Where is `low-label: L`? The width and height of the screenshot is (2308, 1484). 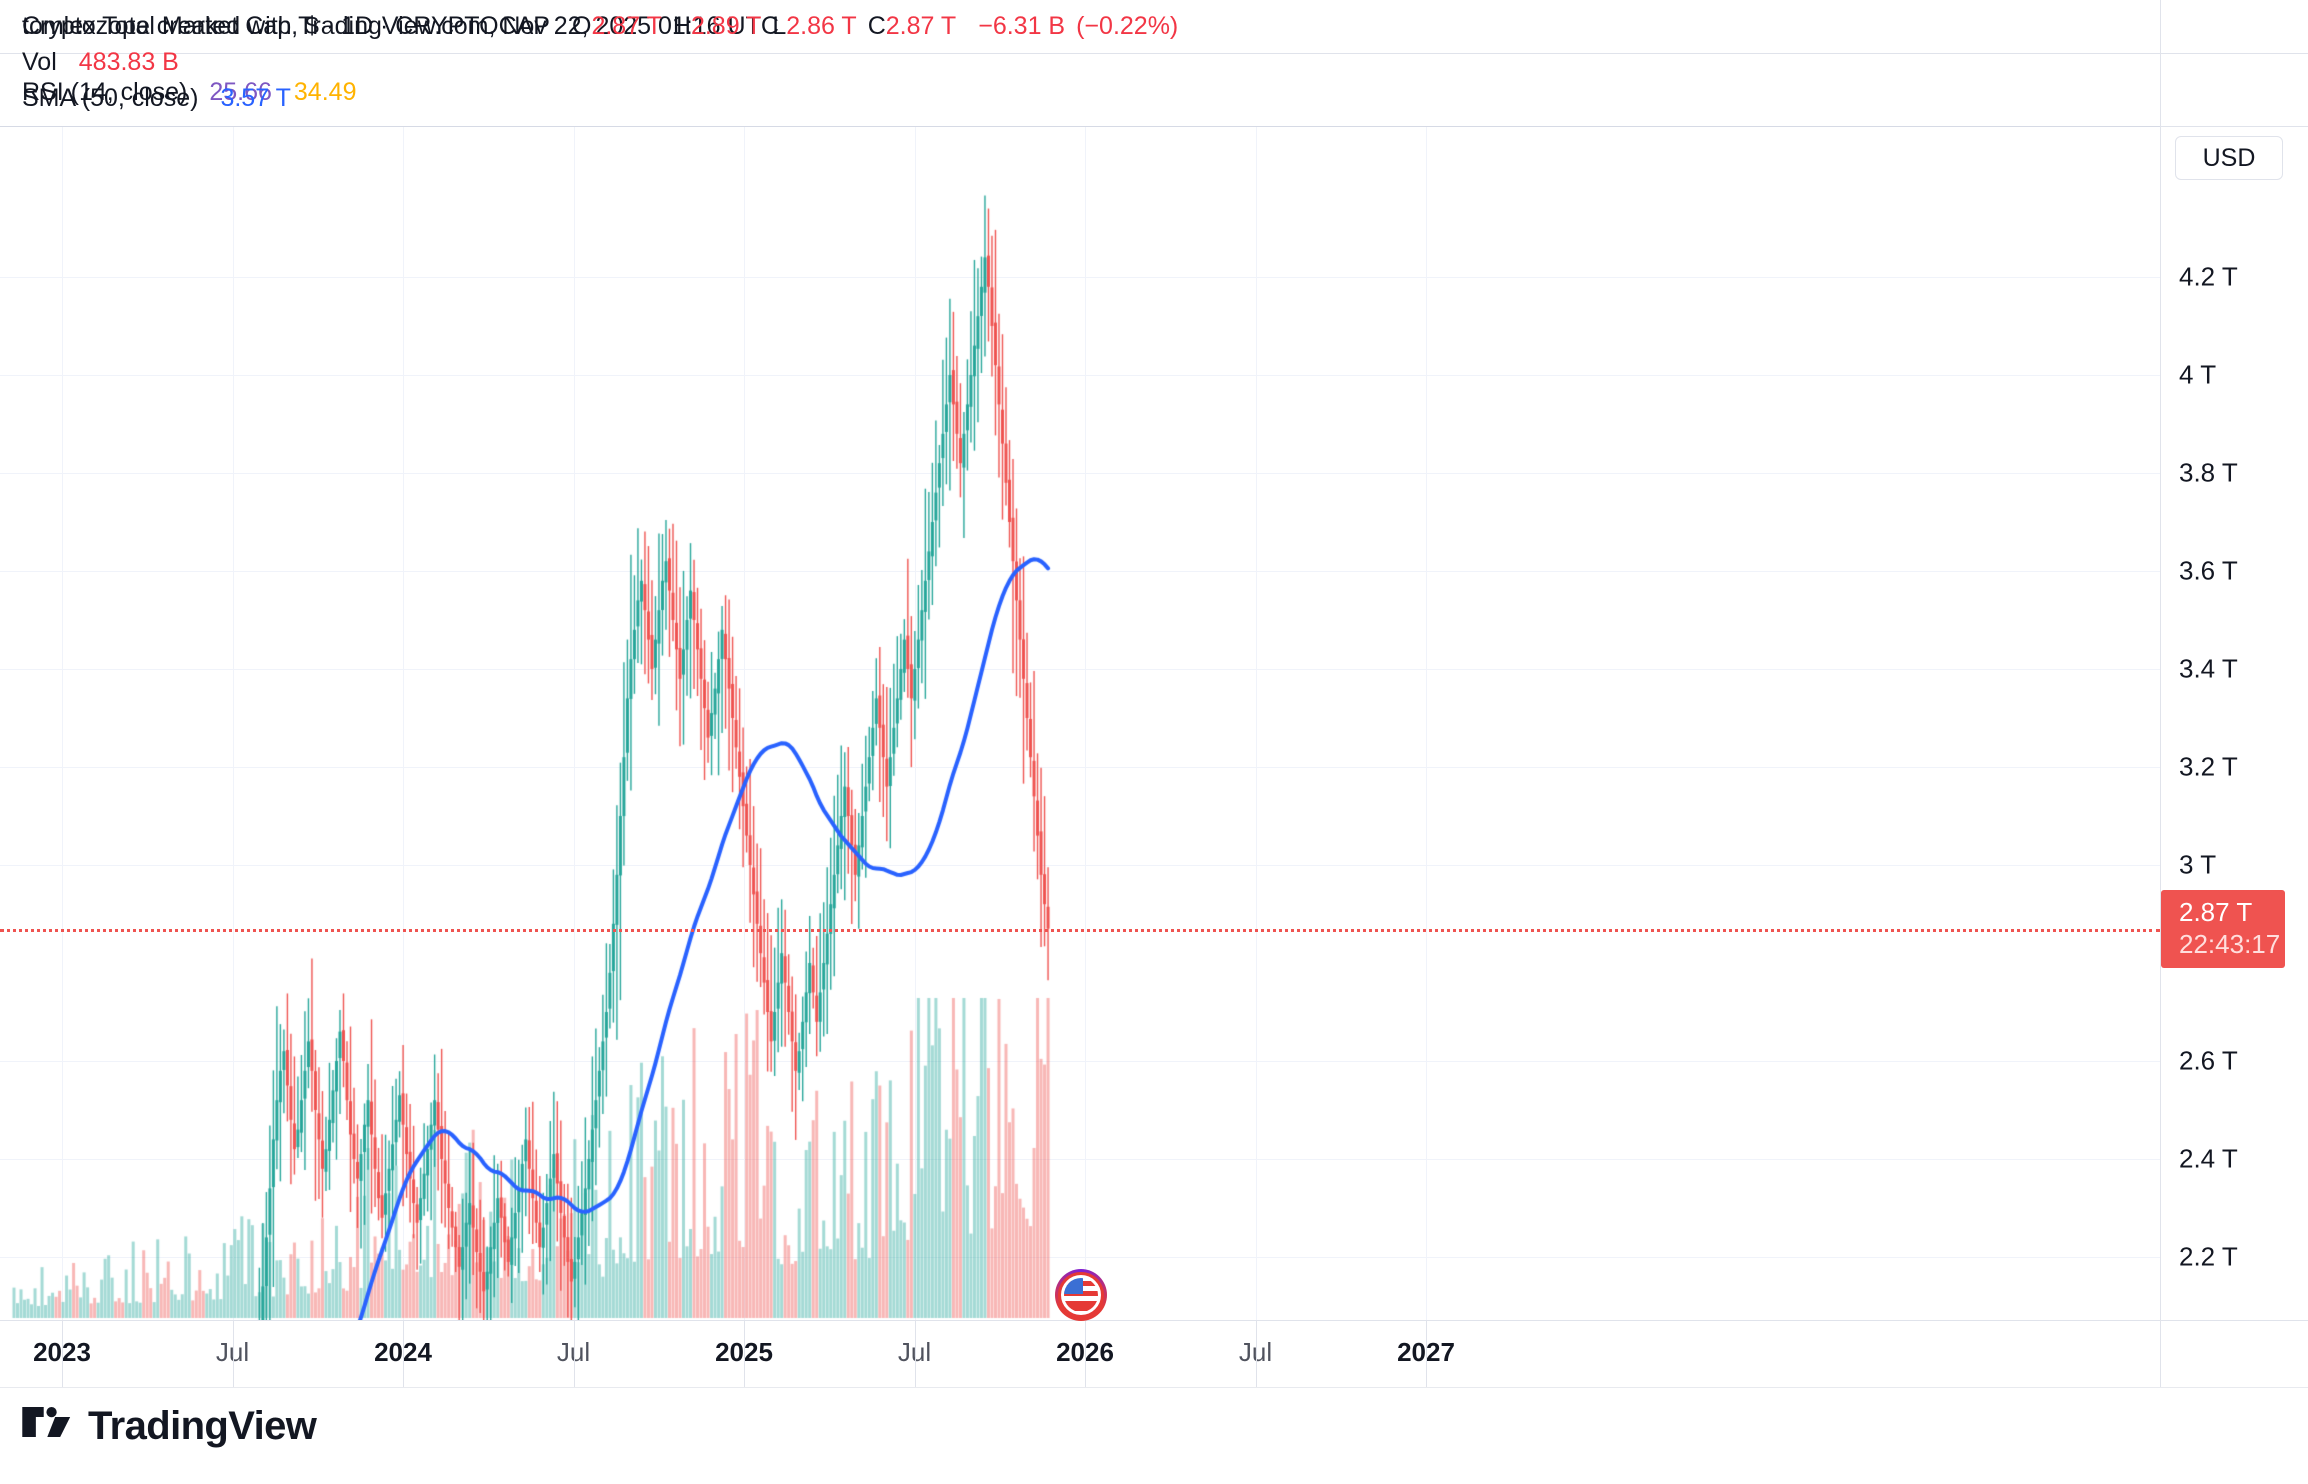
low-label: L is located at coordinates (779, 26).